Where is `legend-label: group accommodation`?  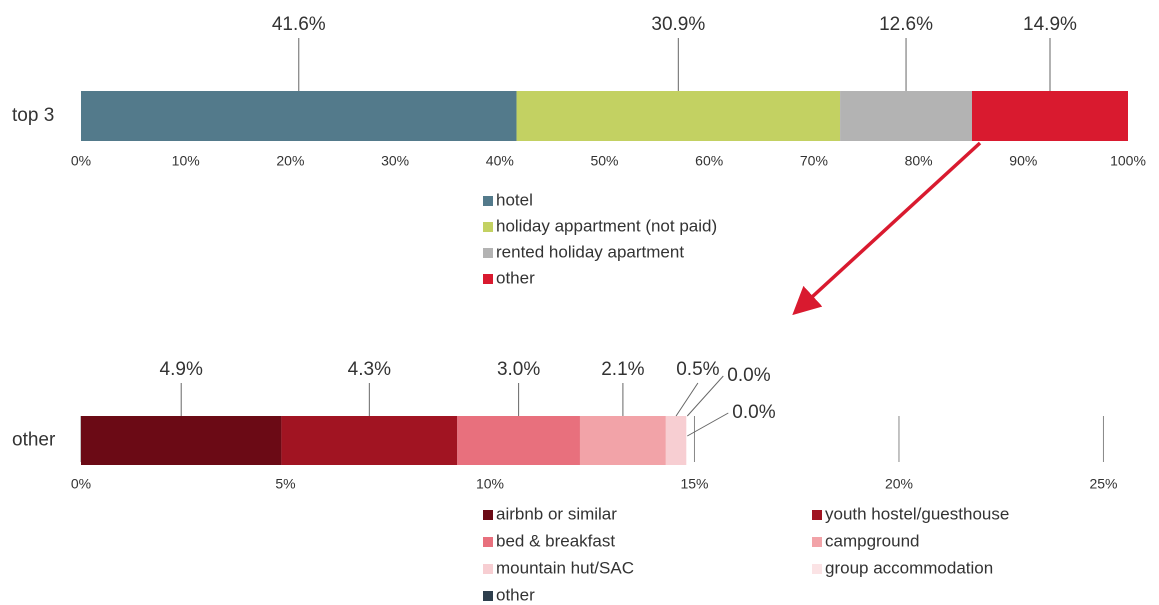
legend-label: group accommodation is located at coordinates (909, 567).